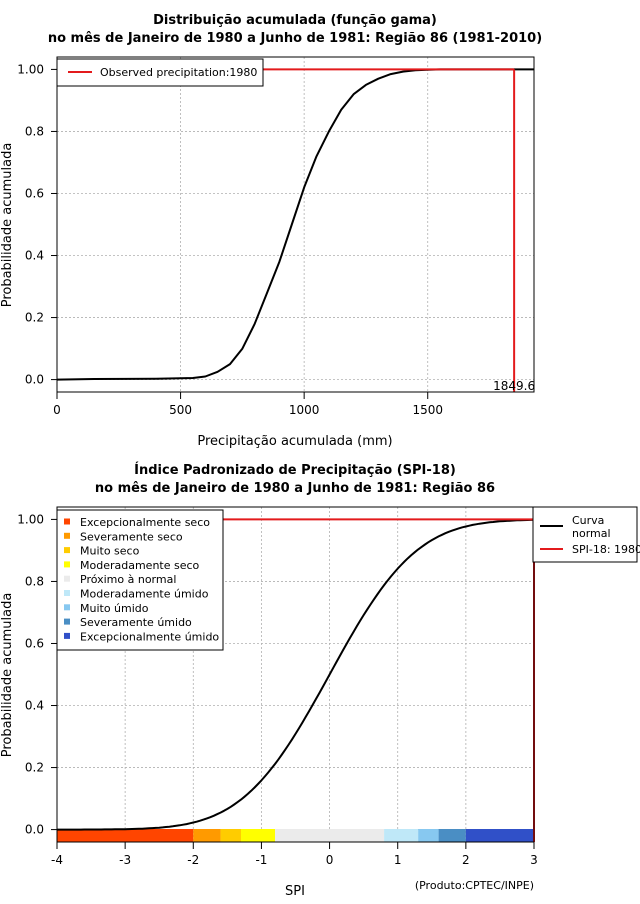 Image resolution: width=640 pixels, height=904 pixels. I want to click on chart2-y-tick-label: 0.2, so click(34, 768).